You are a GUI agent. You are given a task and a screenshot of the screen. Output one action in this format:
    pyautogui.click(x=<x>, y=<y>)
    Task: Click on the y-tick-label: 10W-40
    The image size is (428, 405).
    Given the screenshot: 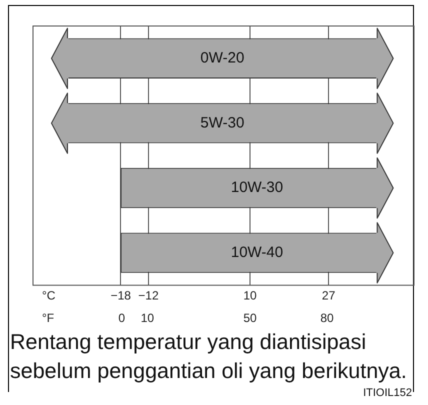 What is the action you would take?
    pyautogui.click(x=257, y=252)
    